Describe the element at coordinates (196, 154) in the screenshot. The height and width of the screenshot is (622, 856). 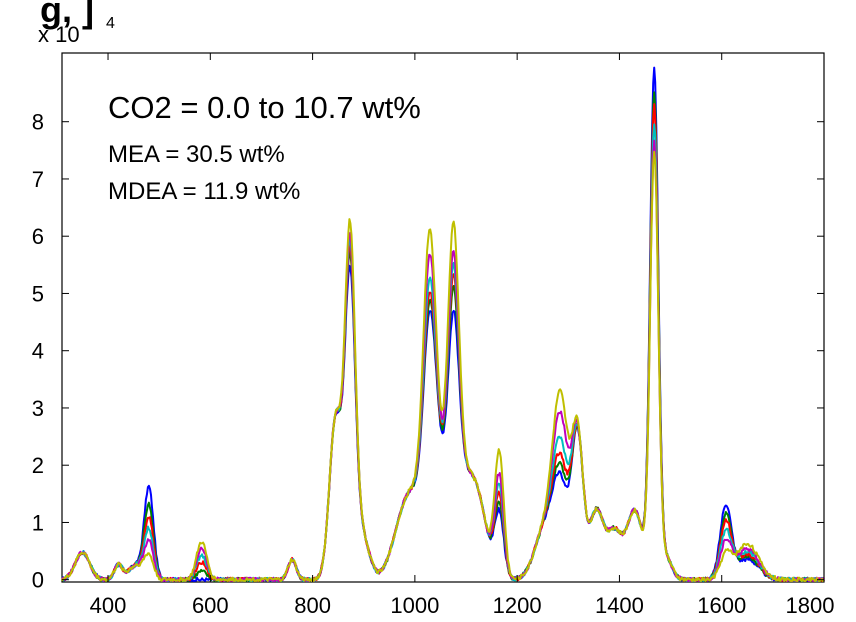
I see `annotation-mea: MEA = 30.5 wt%` at that location.